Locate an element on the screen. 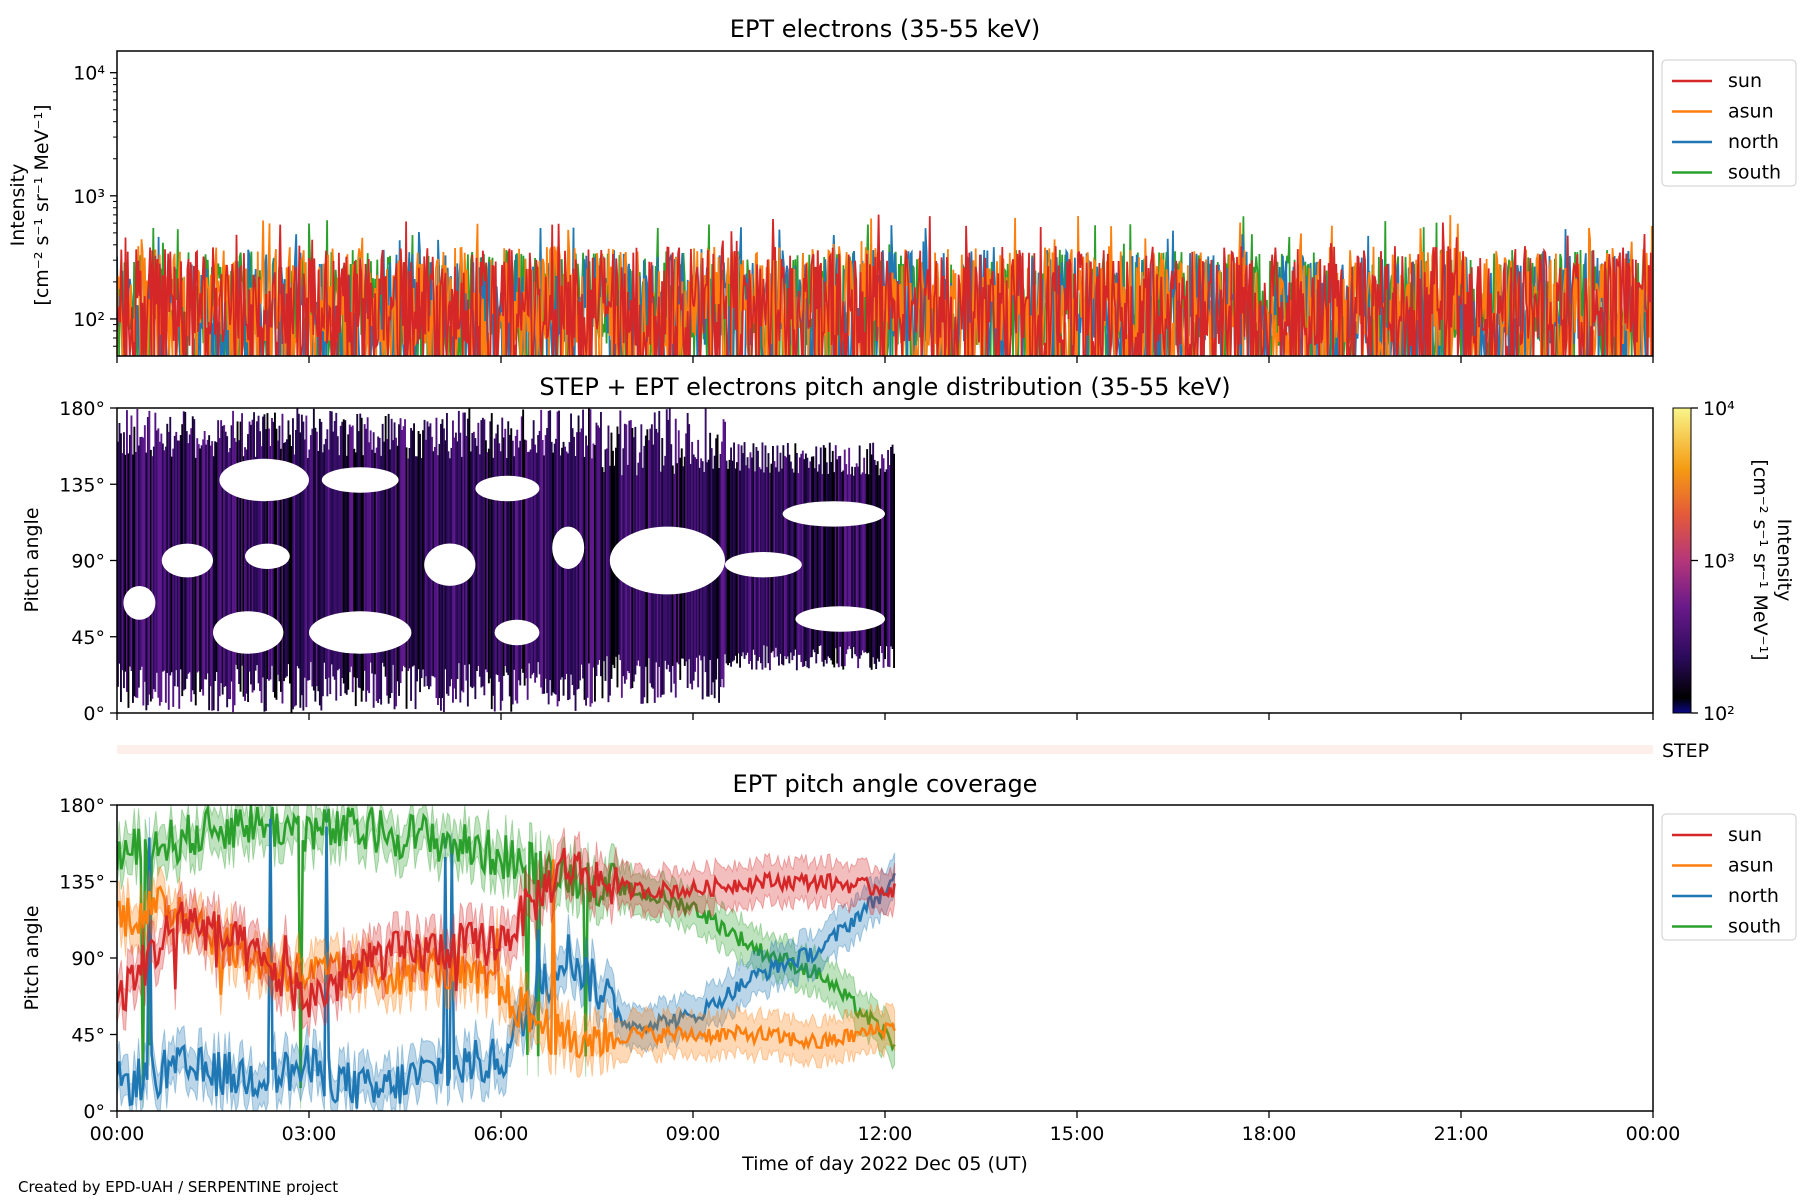 The height and width of the screenshot is (1200, 1800). panel1-xticks is located at coordinates (885, 359).